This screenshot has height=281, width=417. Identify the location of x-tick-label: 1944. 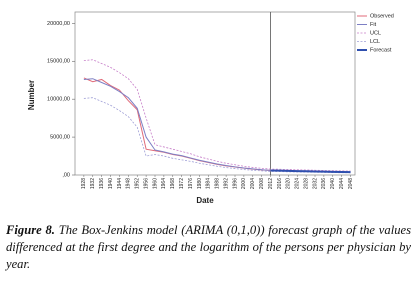
(120, 183).